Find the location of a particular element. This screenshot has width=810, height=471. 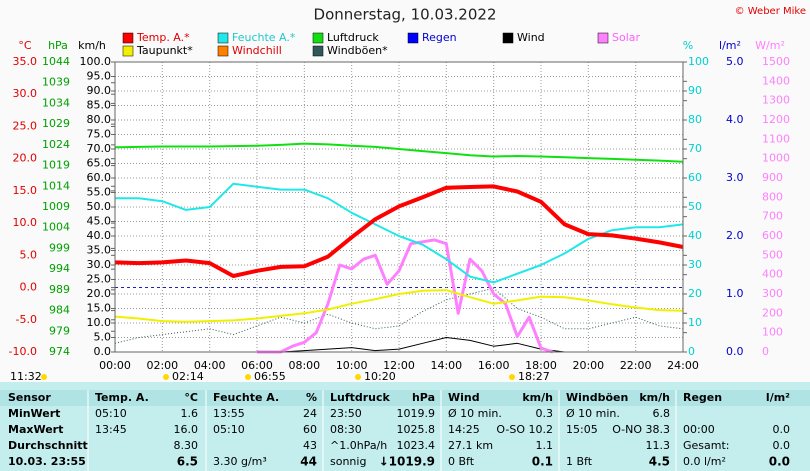

tick-label: 700 is located at coordinates (772, 216).